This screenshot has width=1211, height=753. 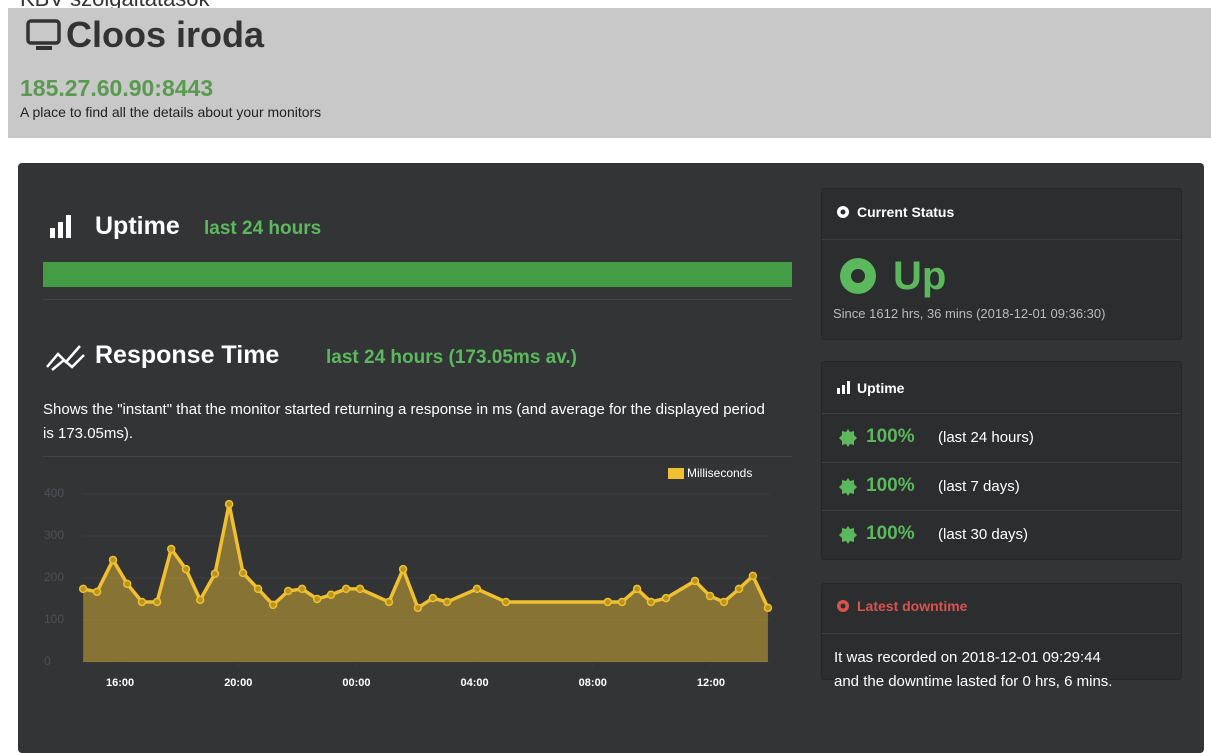 What do you see at coordinates (115, 6) in the screenshot?
I see `top-text: KBV szolgáltatások` at bounding box center [115, 6].